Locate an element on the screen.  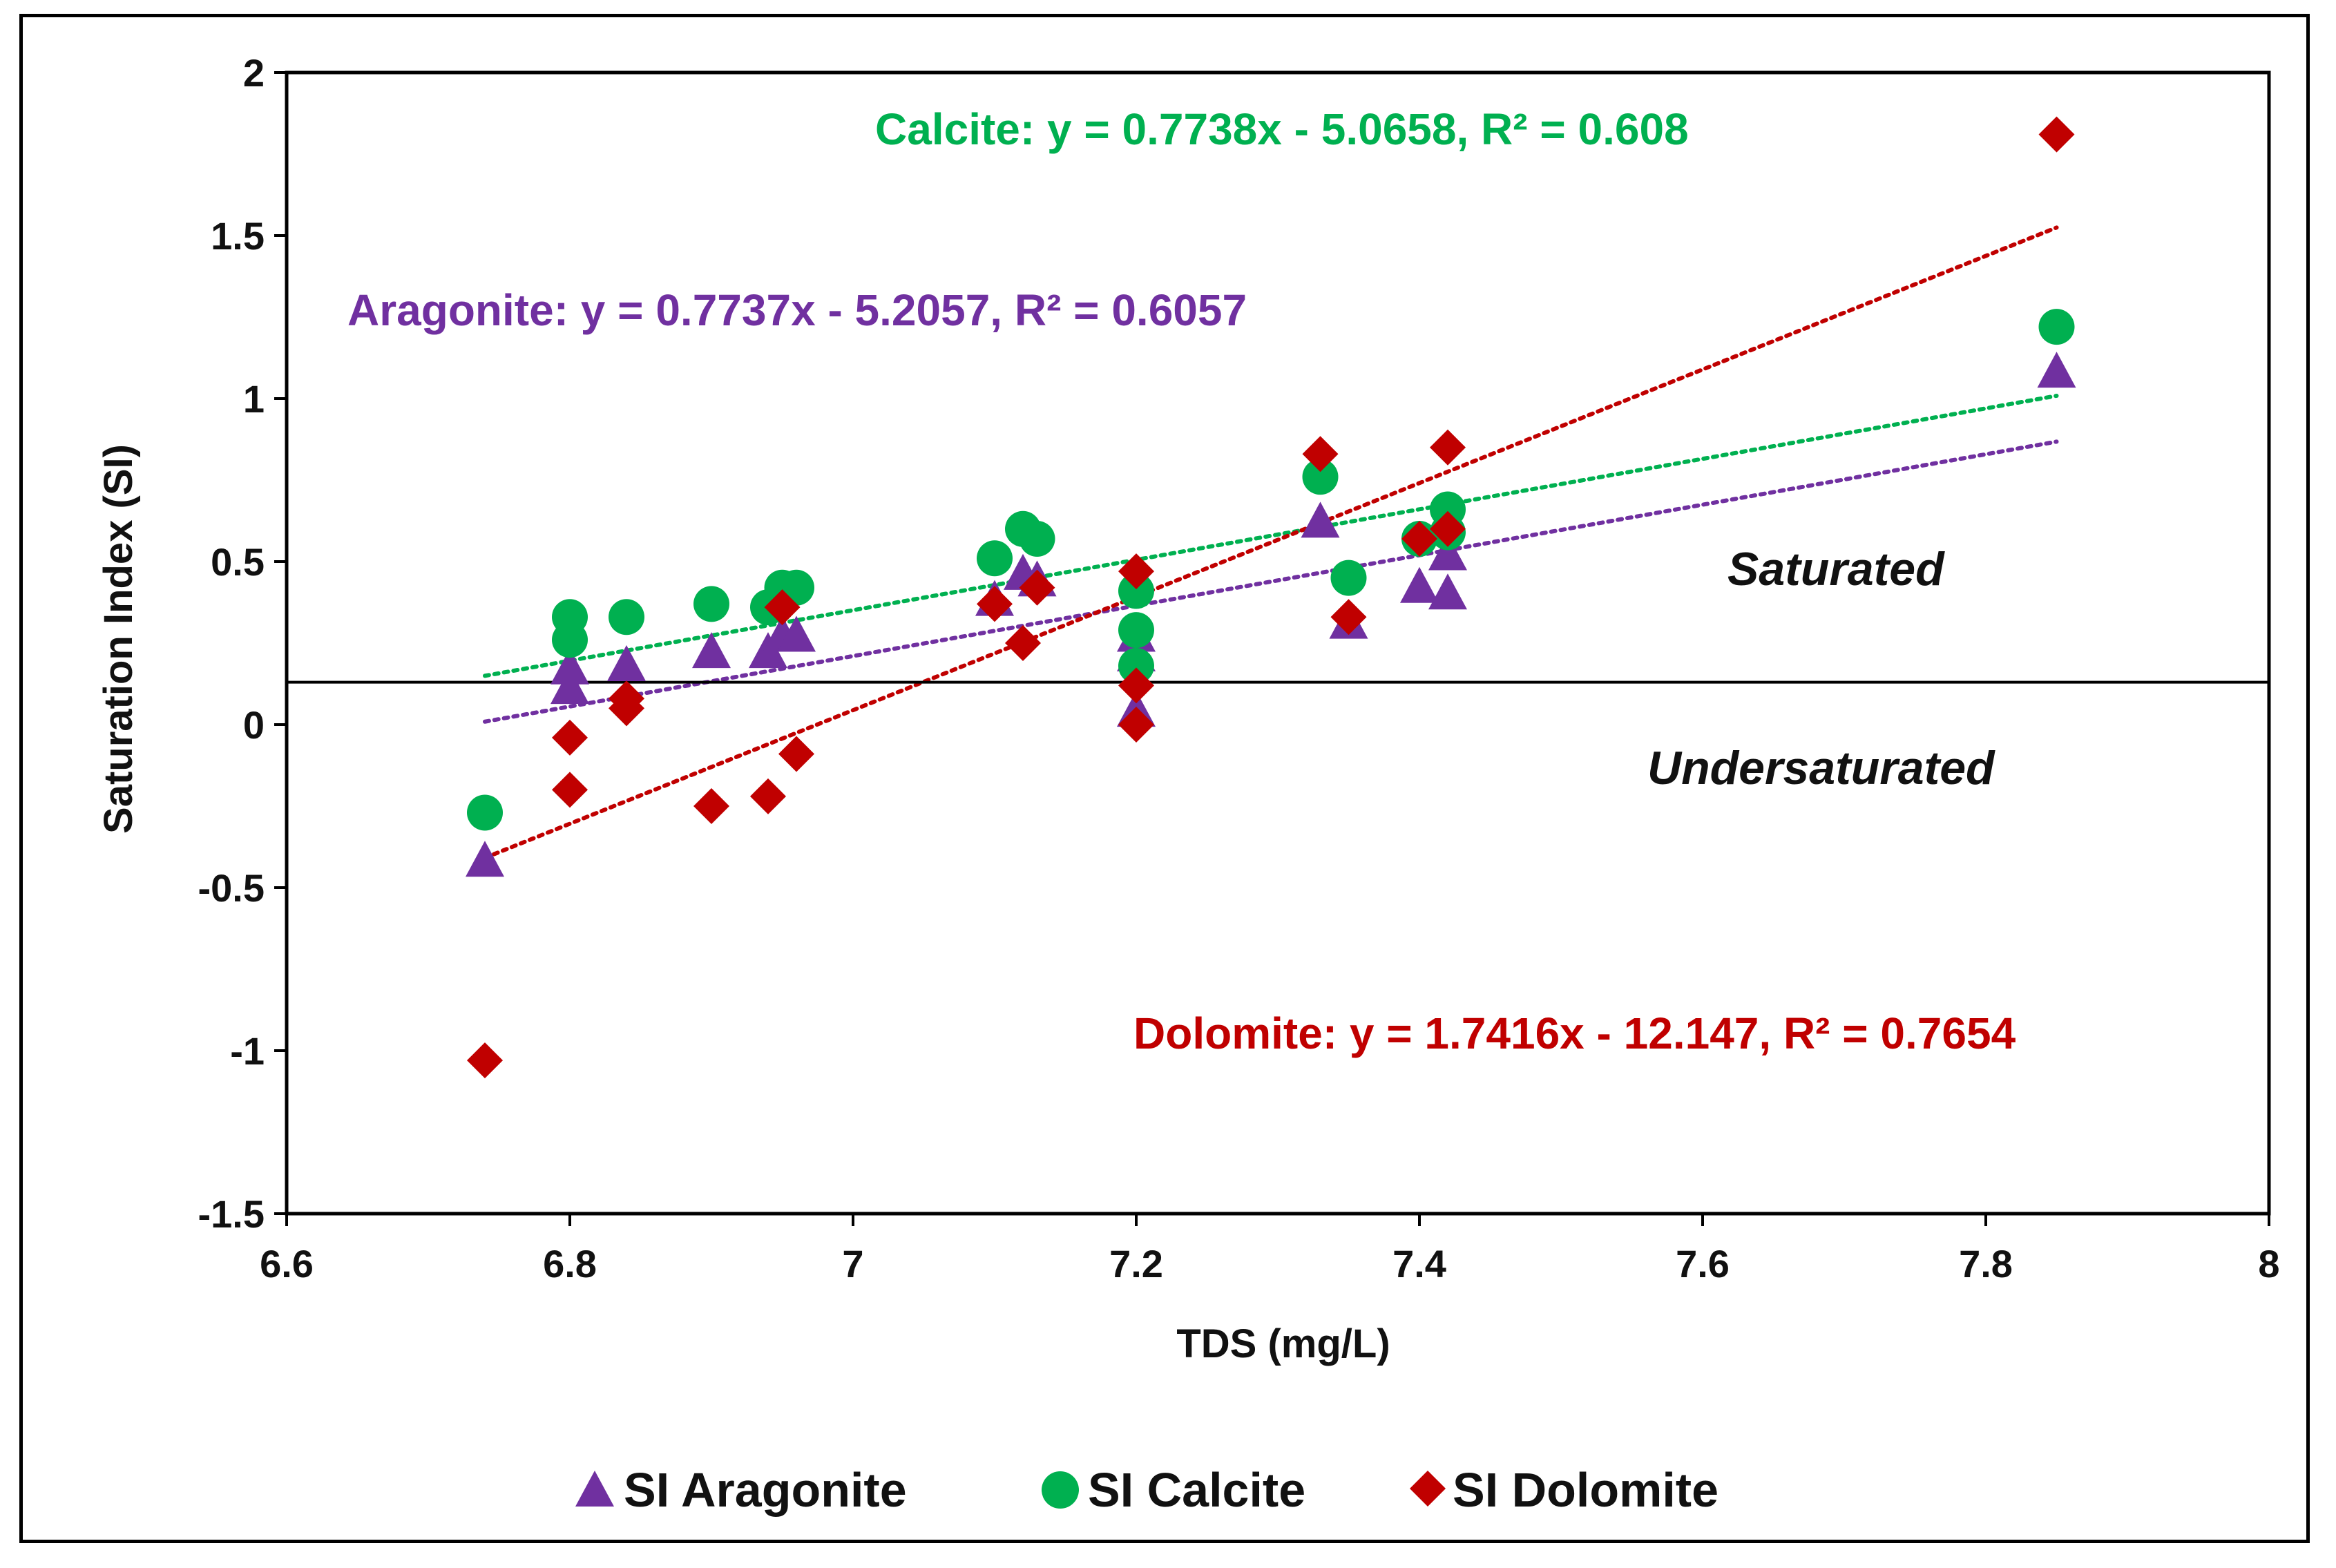
x-tick-label: 7.6 is located at coordinates (1703, 1263).